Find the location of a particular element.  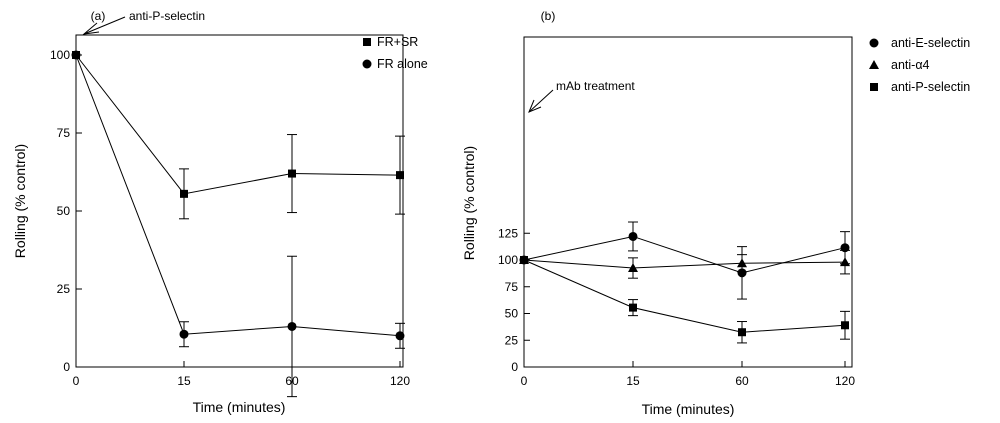

panel-b-y-tick-label: 125 is located at coordinates (508, 233).